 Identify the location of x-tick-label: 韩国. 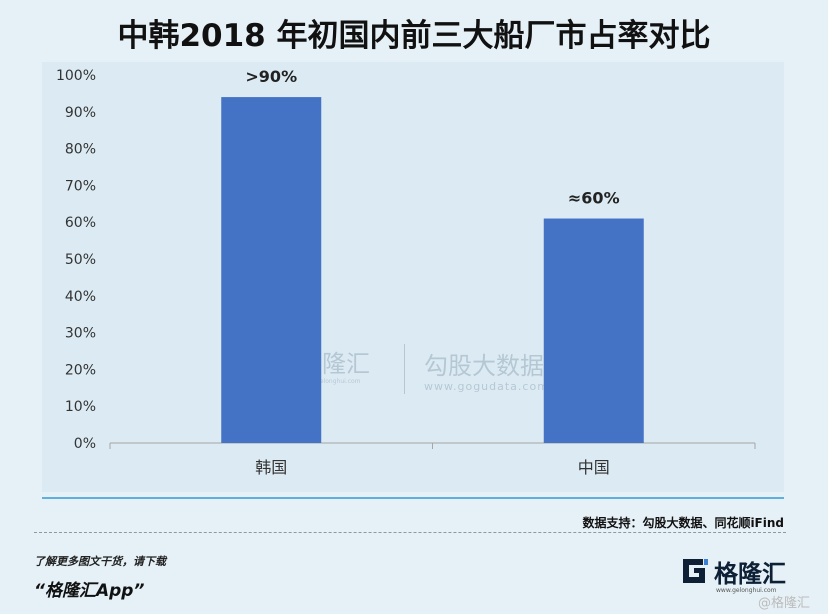
(271, 467).